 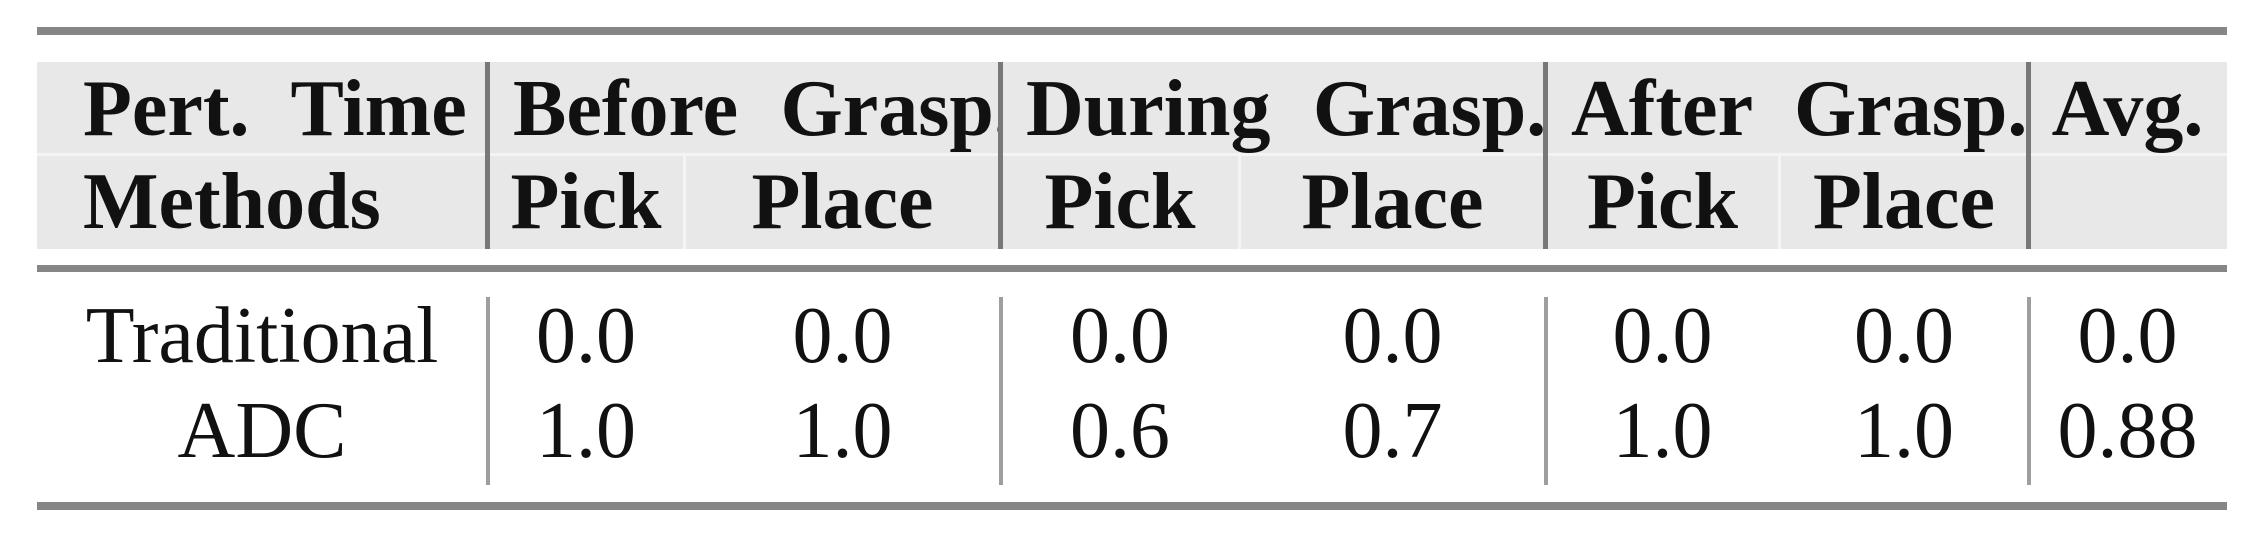 I want to click on row-traditional-avg: 0.0, so click(x=2127, y=335).